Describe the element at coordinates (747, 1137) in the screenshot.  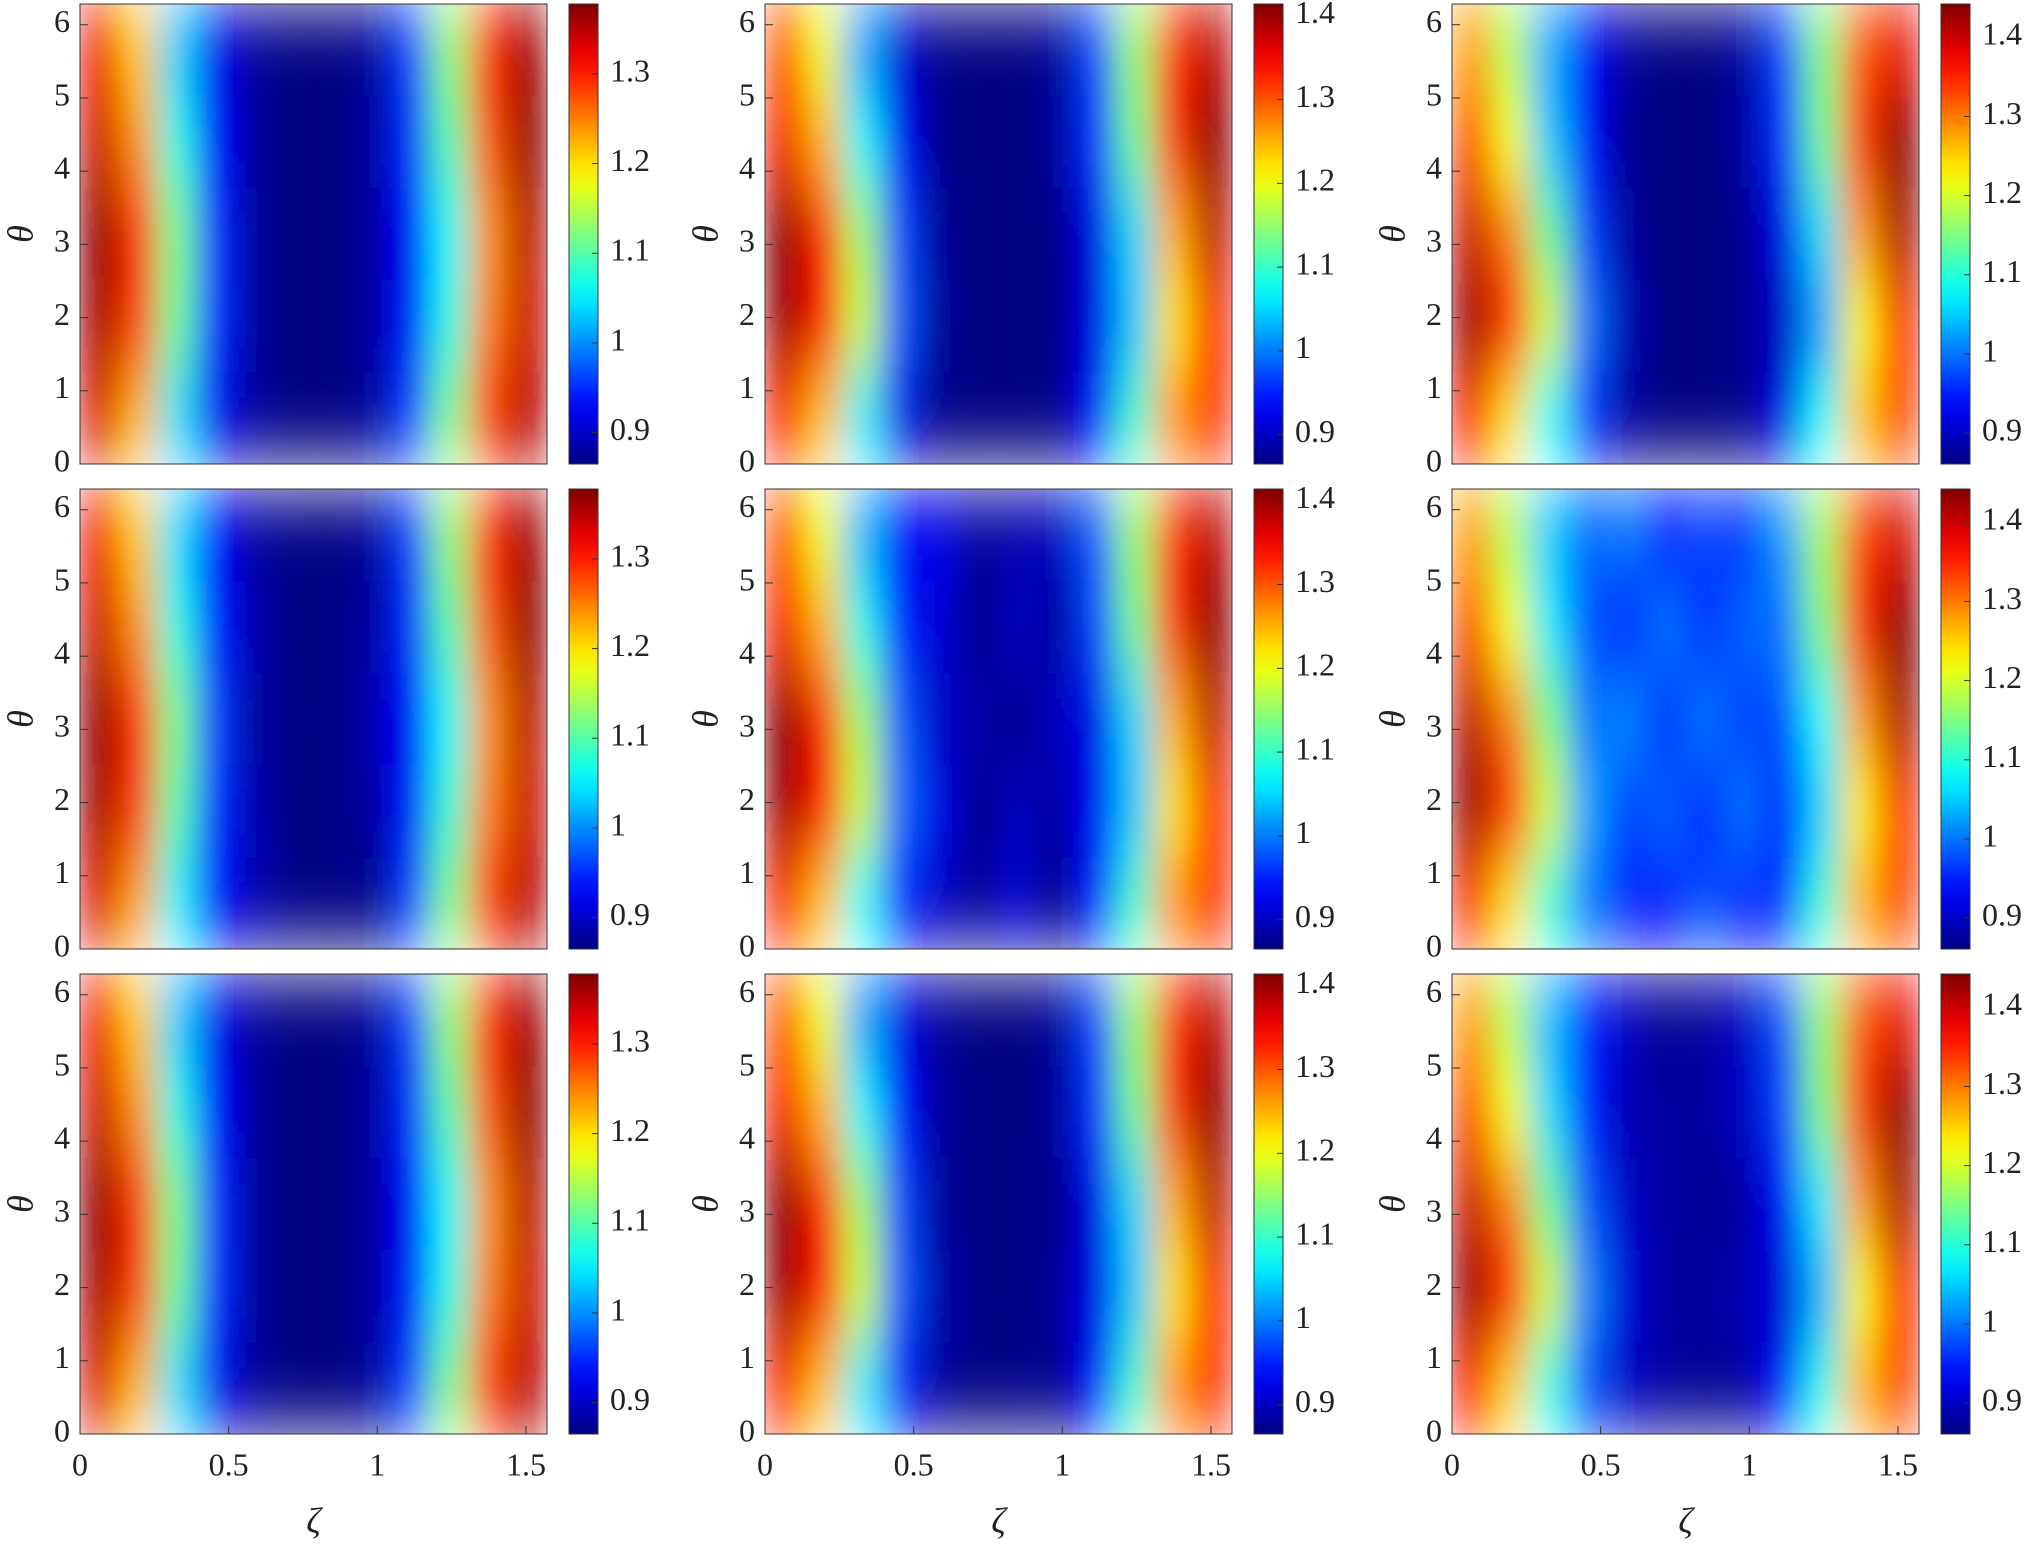
I see `y-tick-label: 4` at that location.